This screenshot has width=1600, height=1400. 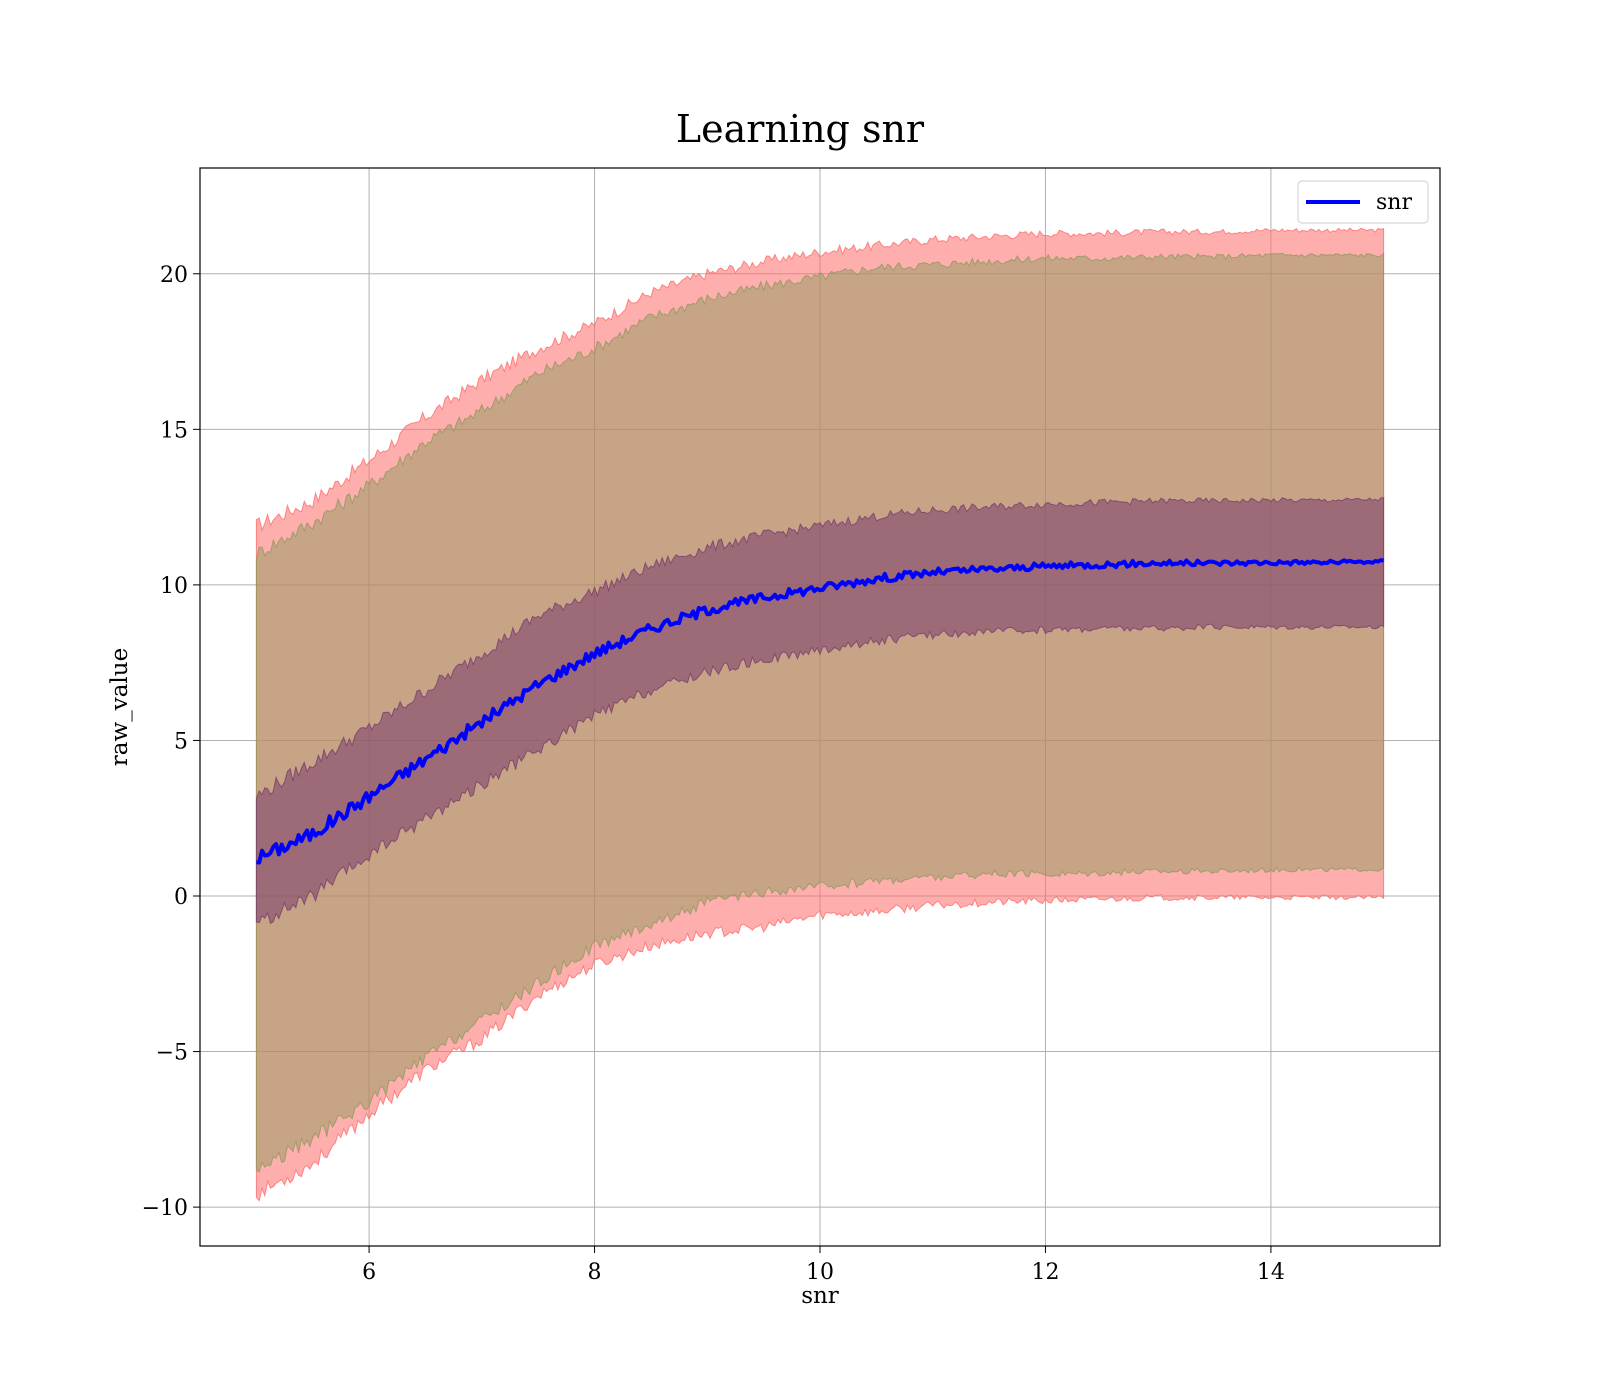 I want to click on y-axis-label: raw_value, so click(x=120, y=707).